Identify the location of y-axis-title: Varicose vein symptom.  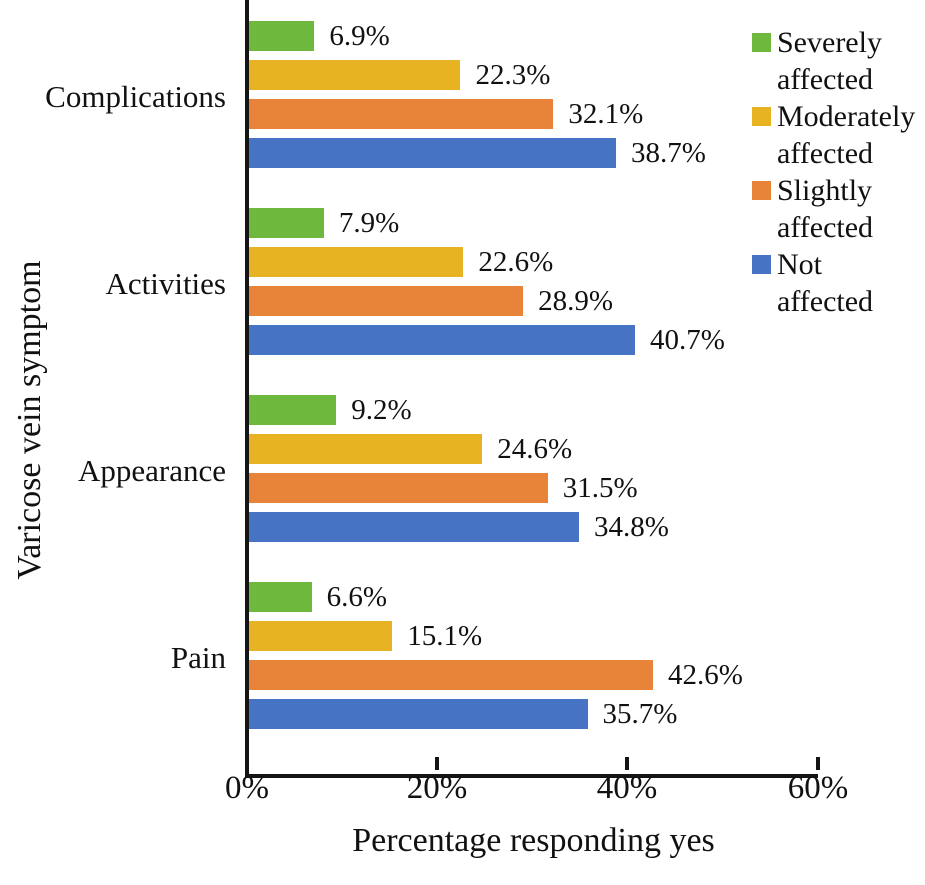
(29, 420).